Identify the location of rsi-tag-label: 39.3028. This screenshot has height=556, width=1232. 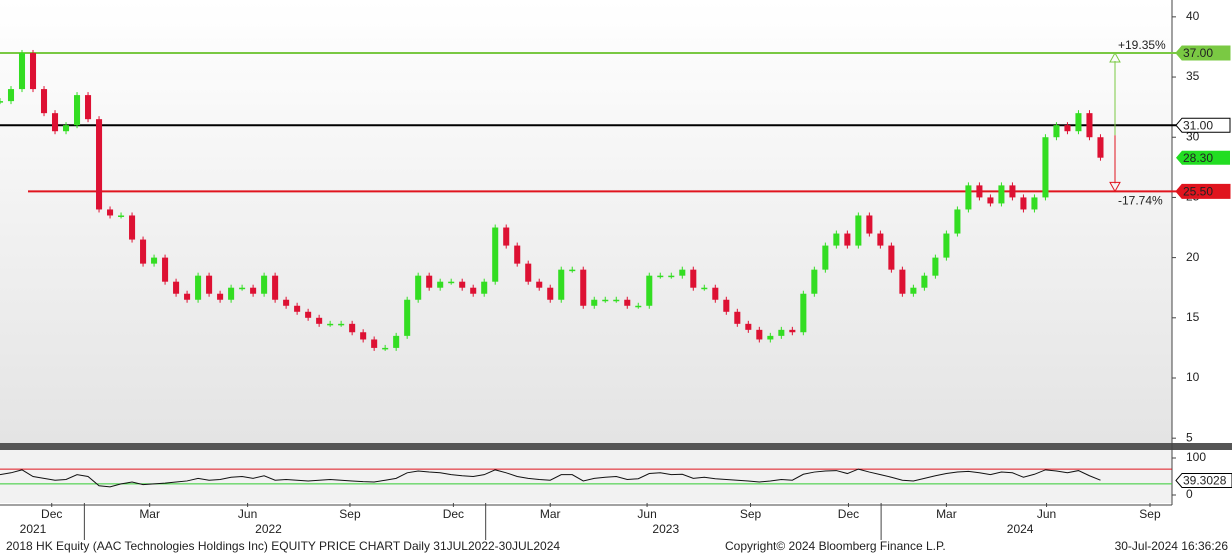
(1205, 481).